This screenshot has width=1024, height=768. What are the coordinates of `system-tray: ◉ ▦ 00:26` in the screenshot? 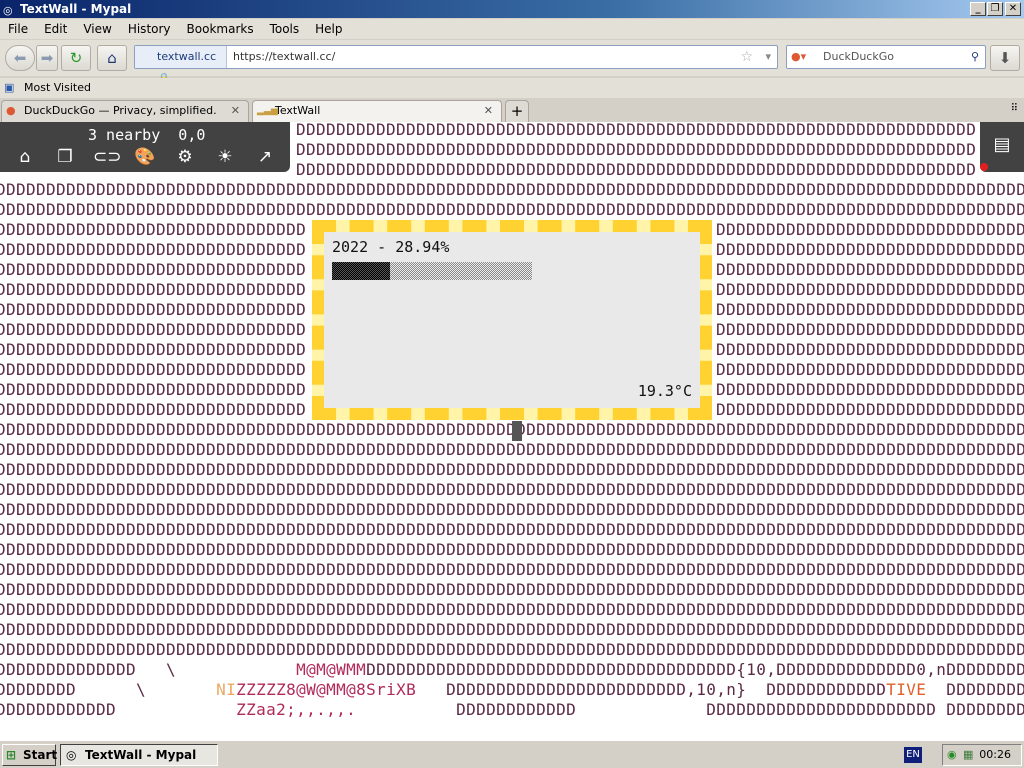 It's located at (982, 755).